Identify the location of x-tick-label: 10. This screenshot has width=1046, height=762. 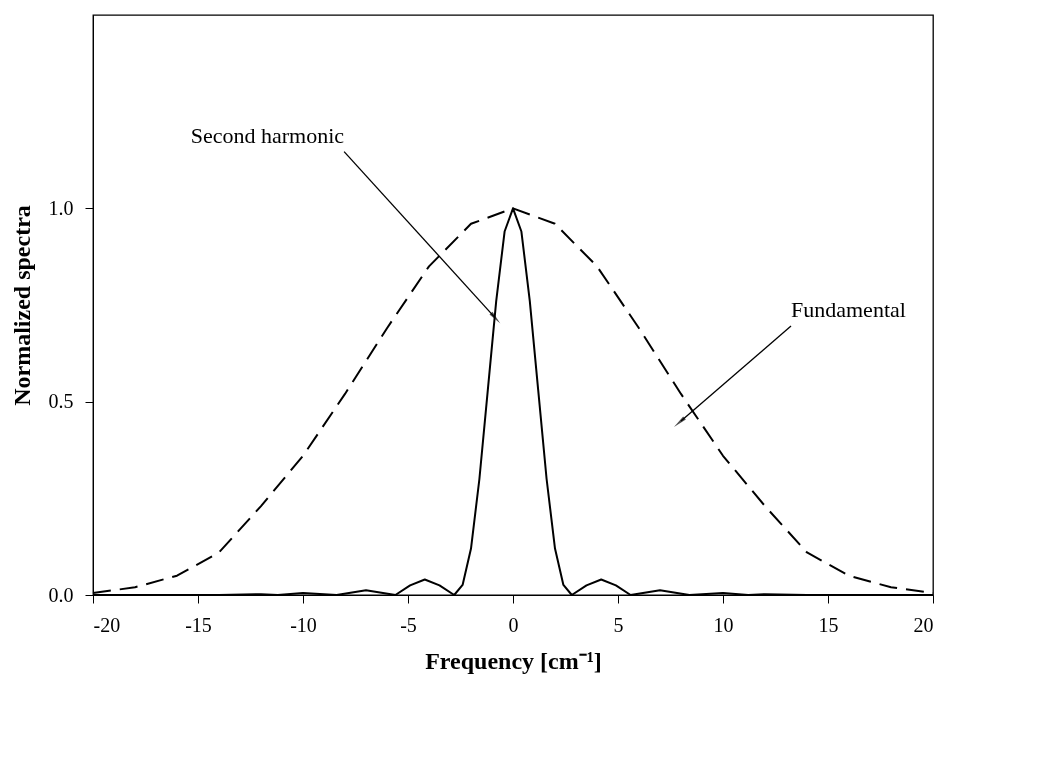
(723, 624).